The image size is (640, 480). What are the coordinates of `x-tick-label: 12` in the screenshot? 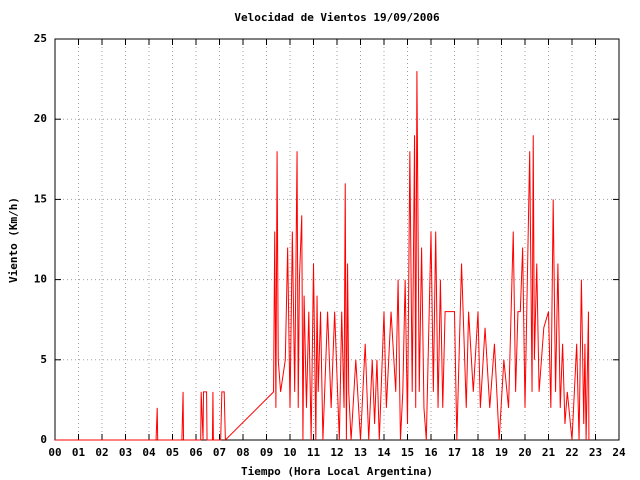 It's located at (336, 452).